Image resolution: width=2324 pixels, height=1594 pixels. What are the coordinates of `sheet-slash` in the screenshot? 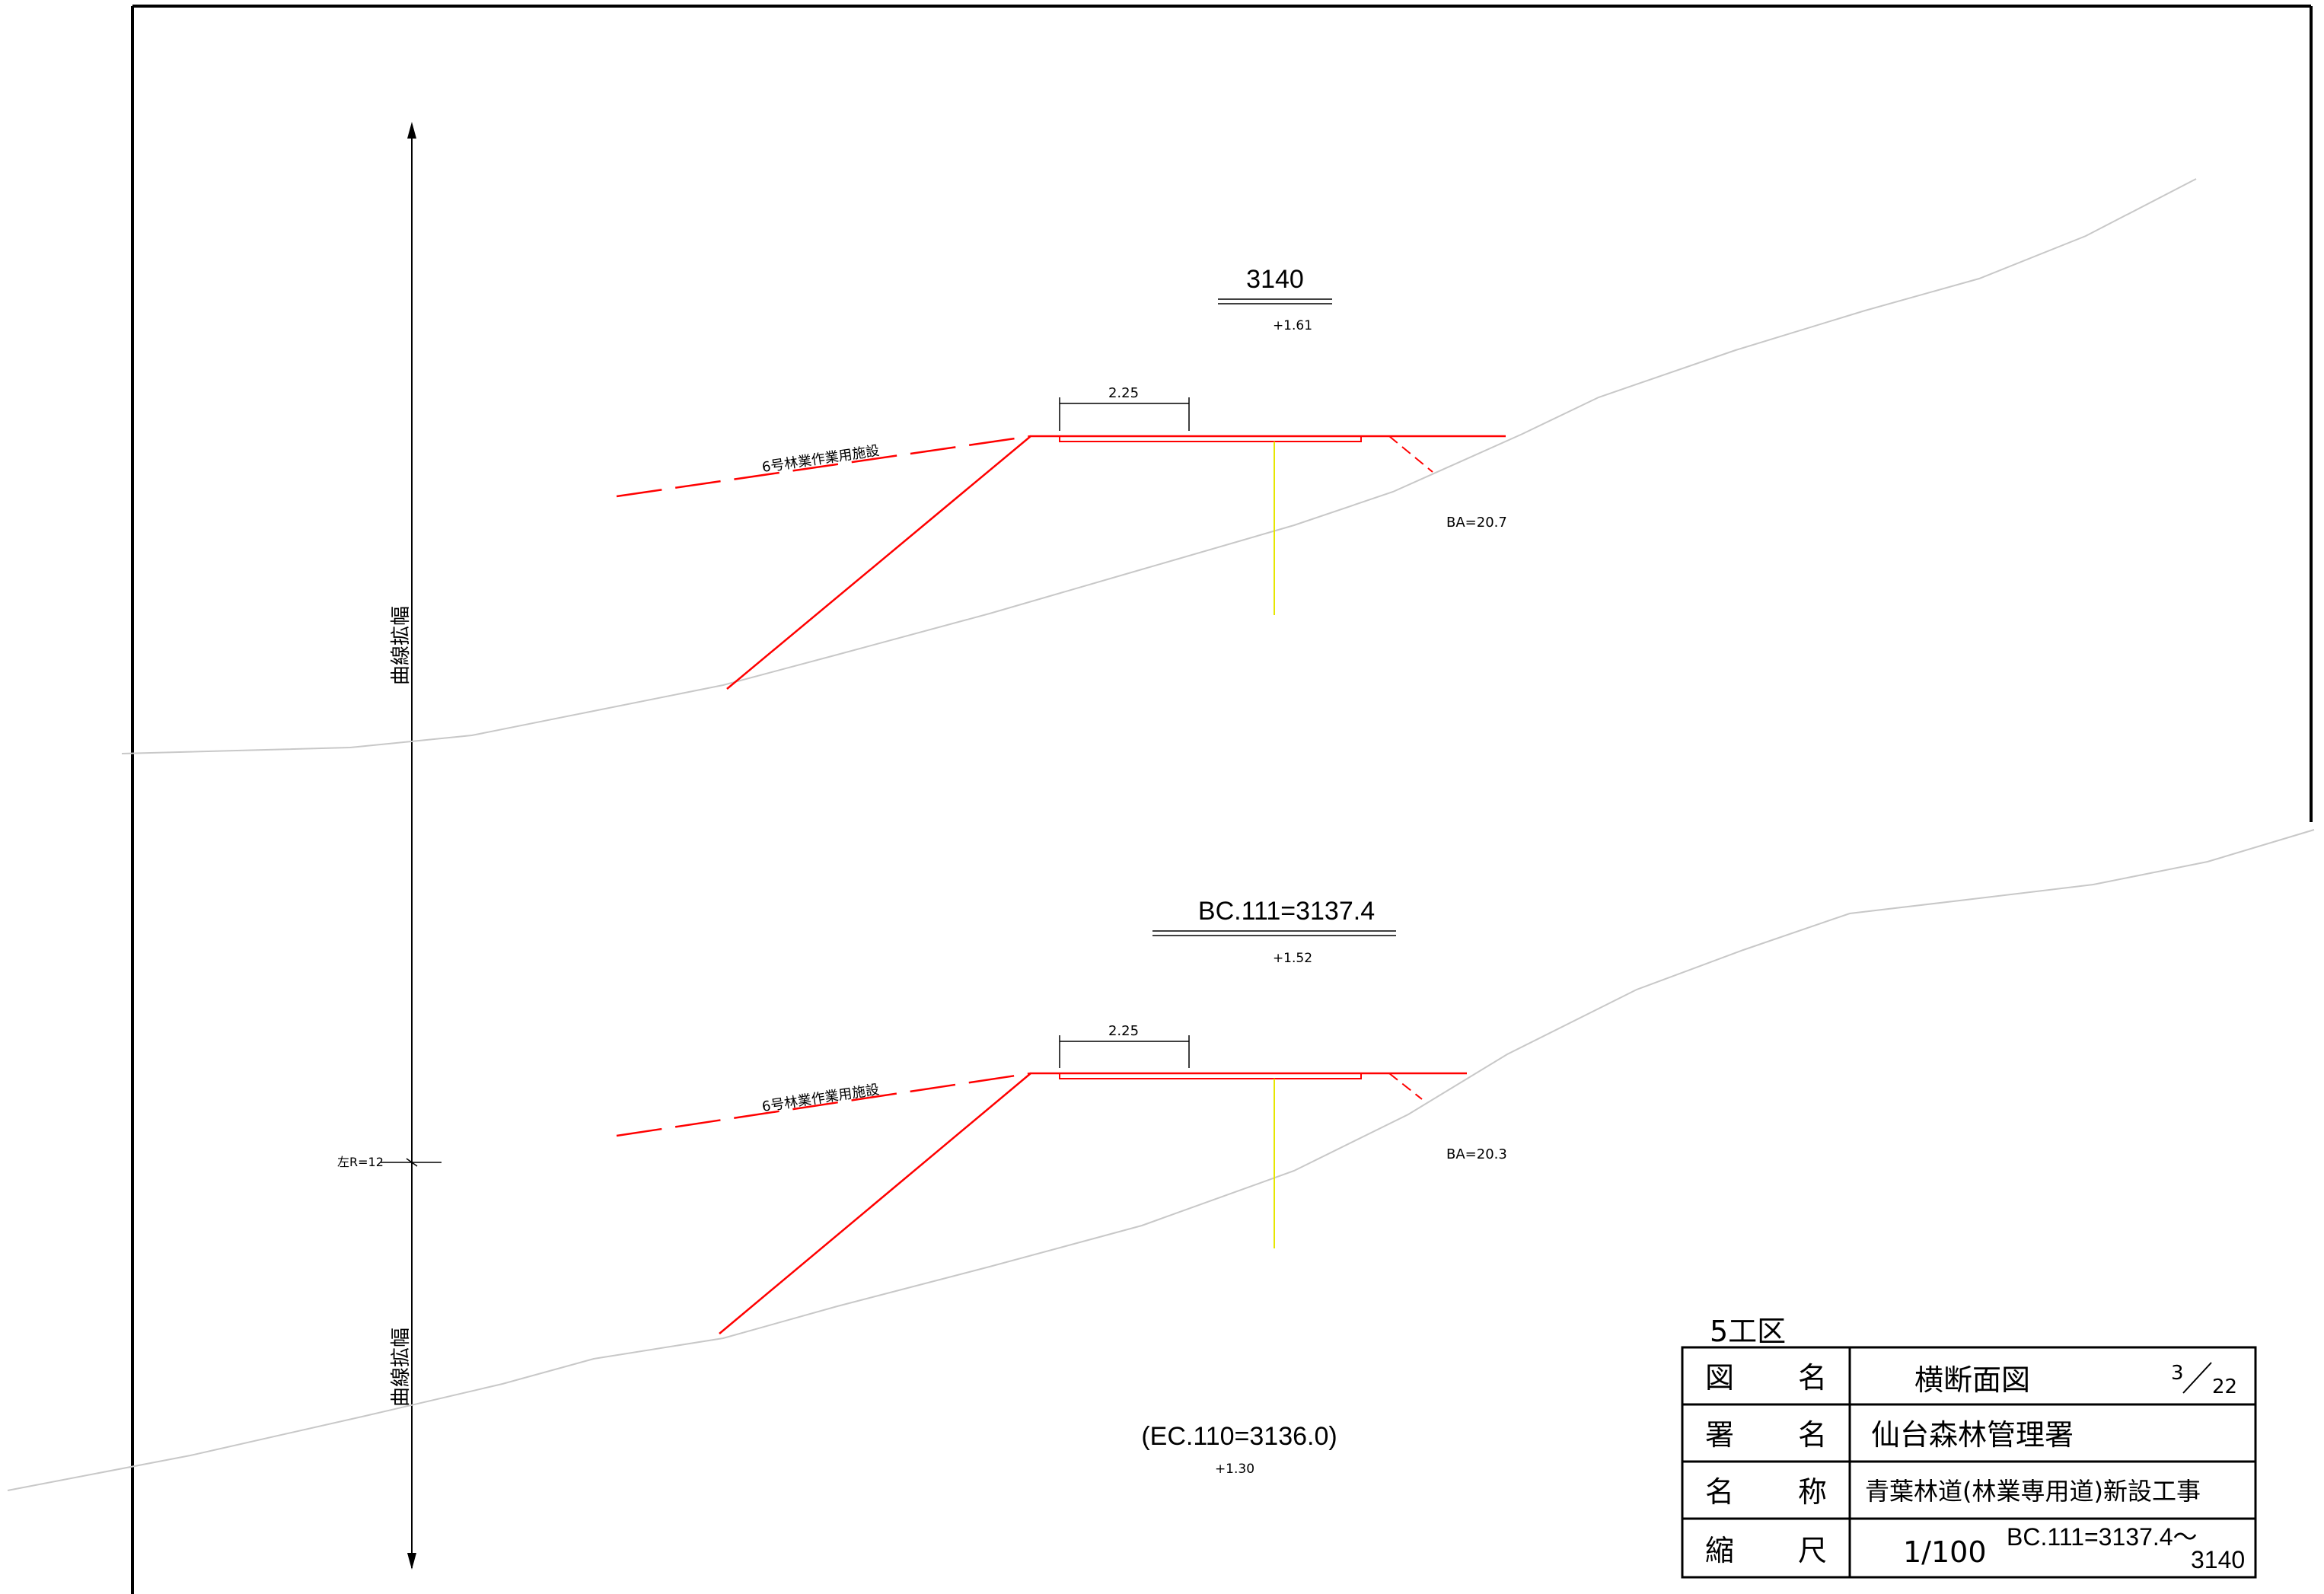 It's located at (2197, 1378).